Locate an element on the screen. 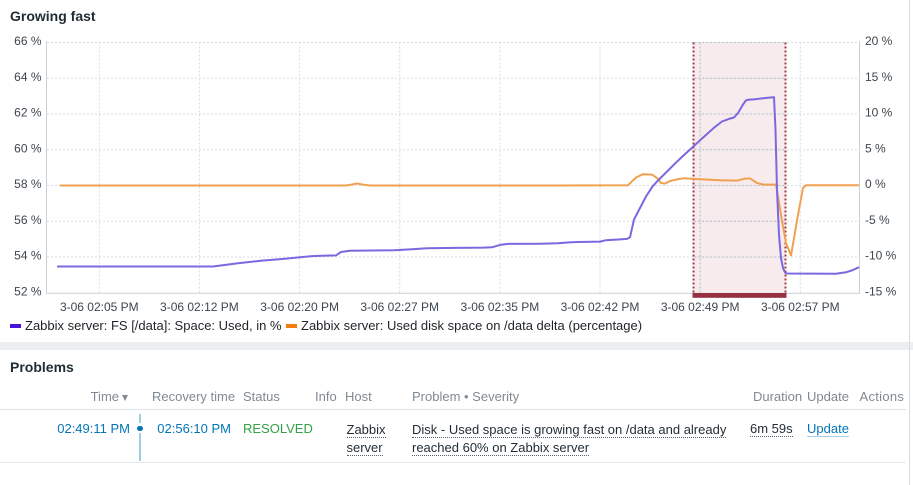 Image resolution: width=913 pixels, height=485 pixels. svg-text: -5 % is located at coordinates (877, 220).